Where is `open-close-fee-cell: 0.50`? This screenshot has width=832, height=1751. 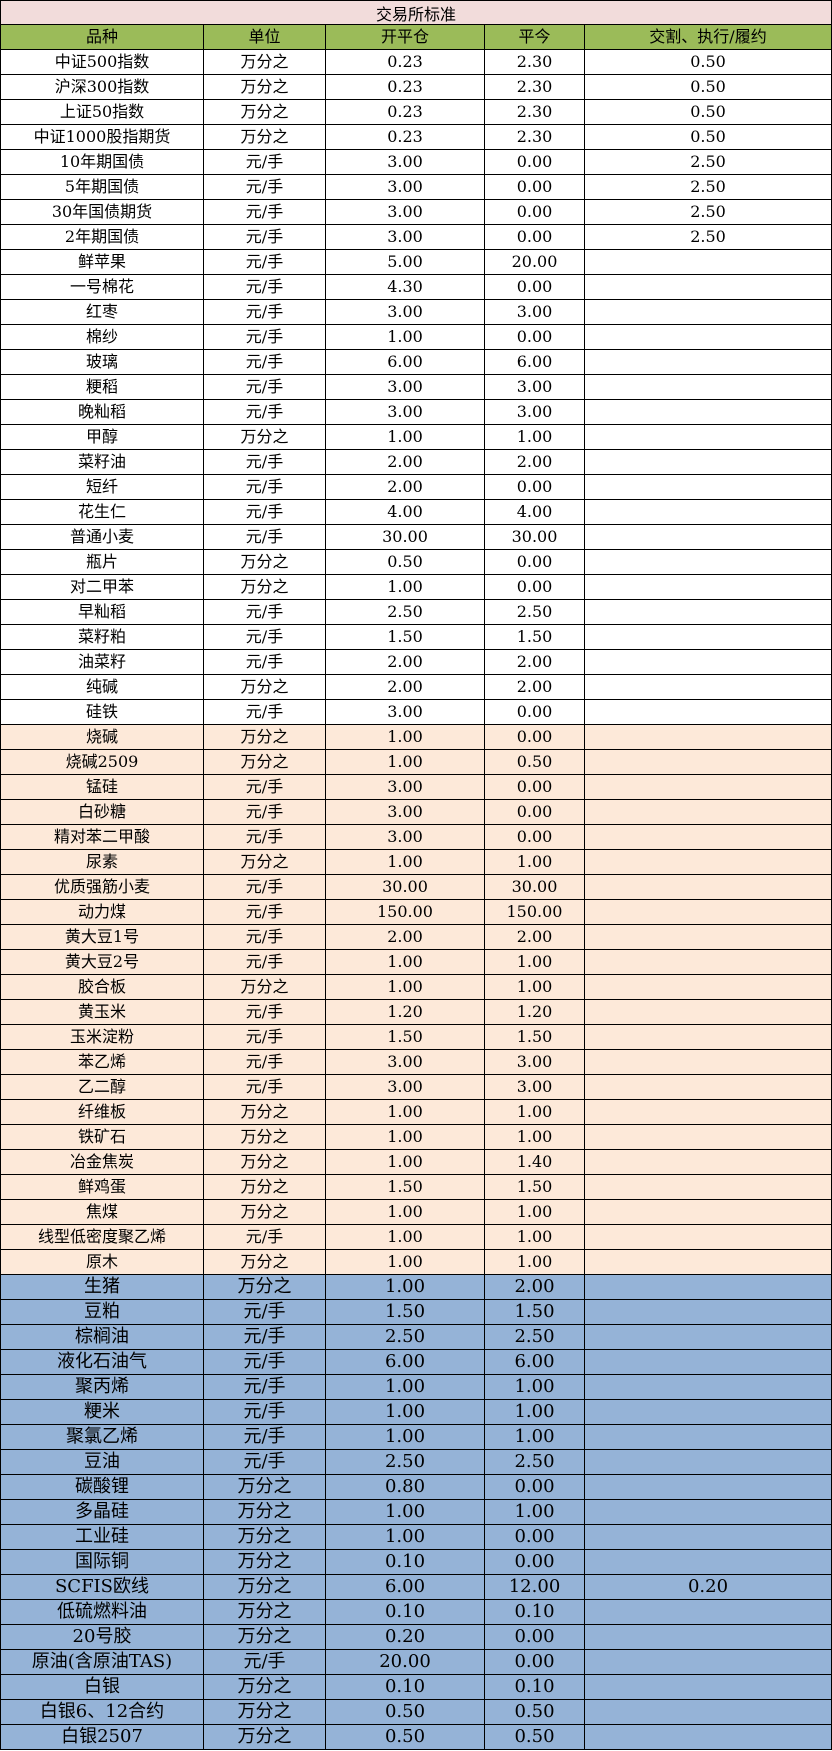
open-close-fee-cell: 0.50 is located at coordinates (405, 562).